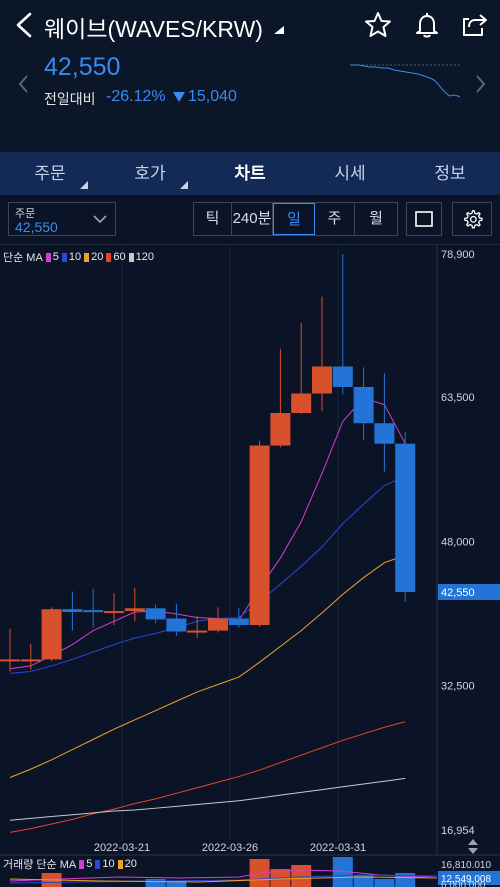 The image size is (500, 887). I want to click on change-amount: 15,040, so click(212, 96).